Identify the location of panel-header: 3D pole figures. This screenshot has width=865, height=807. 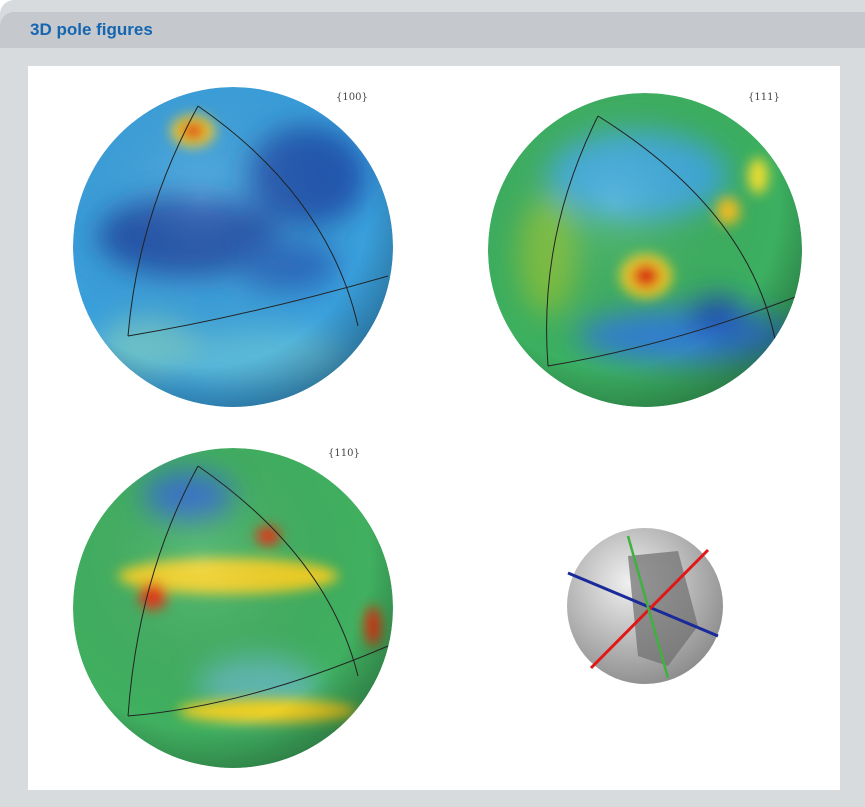
(432, 30).